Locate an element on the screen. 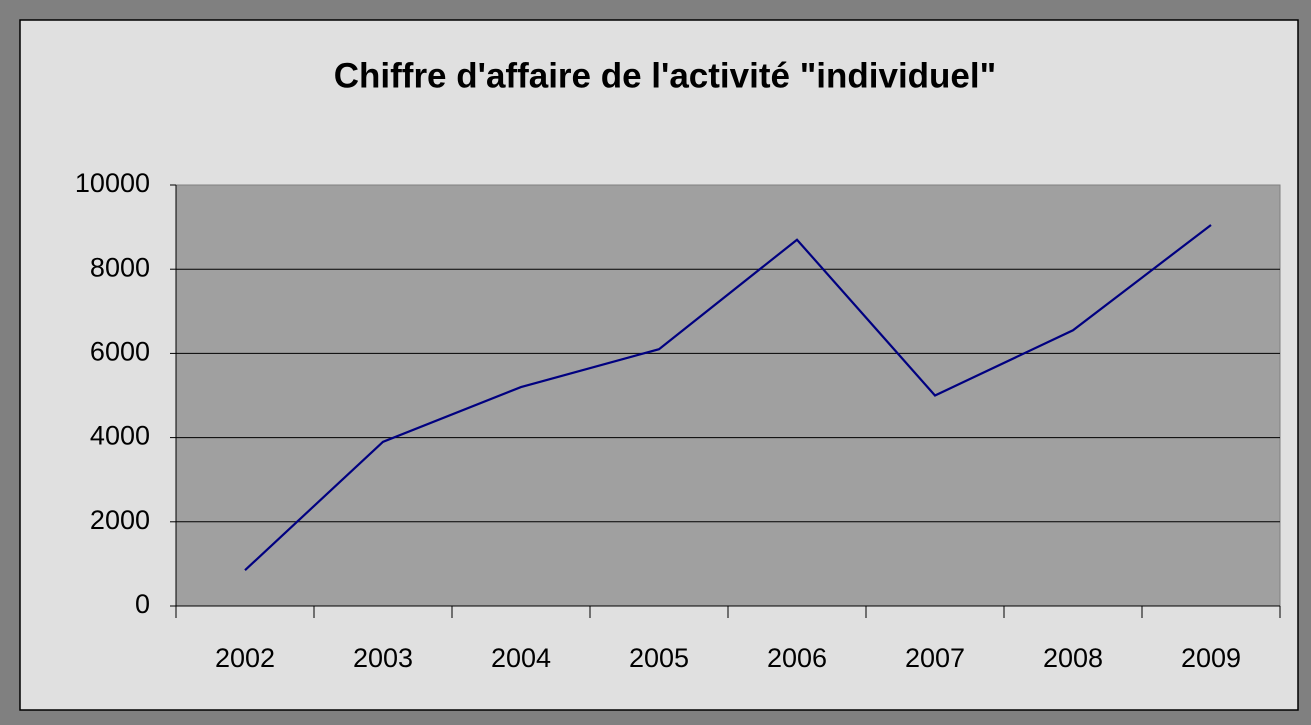 The height and width of the screenshot is (725, 1311). y-tick-label: 10000 is located at coordinates (112, 183).